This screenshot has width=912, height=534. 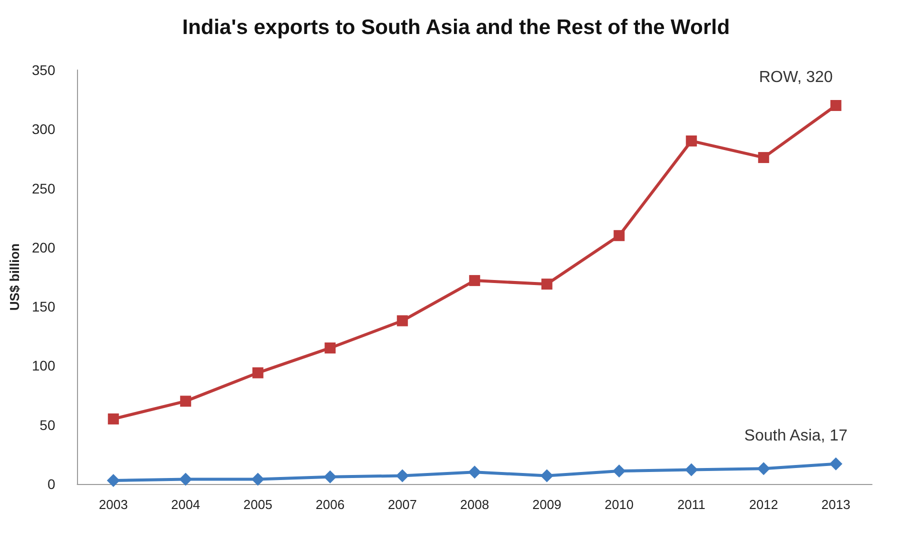 I want to click on y-tick-label: 300, so click(x=44, y=129).